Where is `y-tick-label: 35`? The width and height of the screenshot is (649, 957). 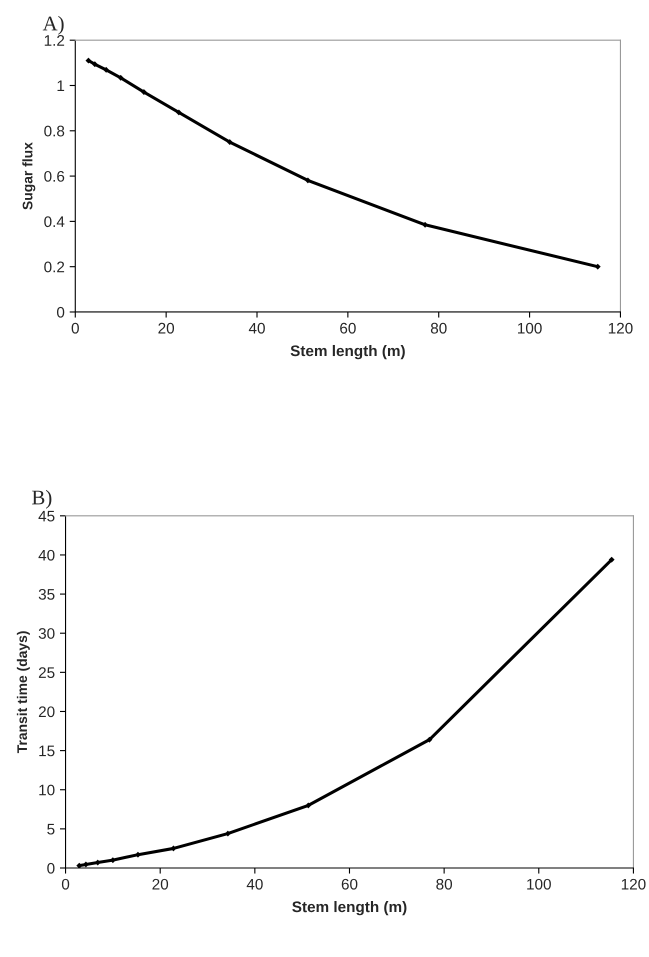
y-tick-label: 35 is located at coordinates (46, 594).